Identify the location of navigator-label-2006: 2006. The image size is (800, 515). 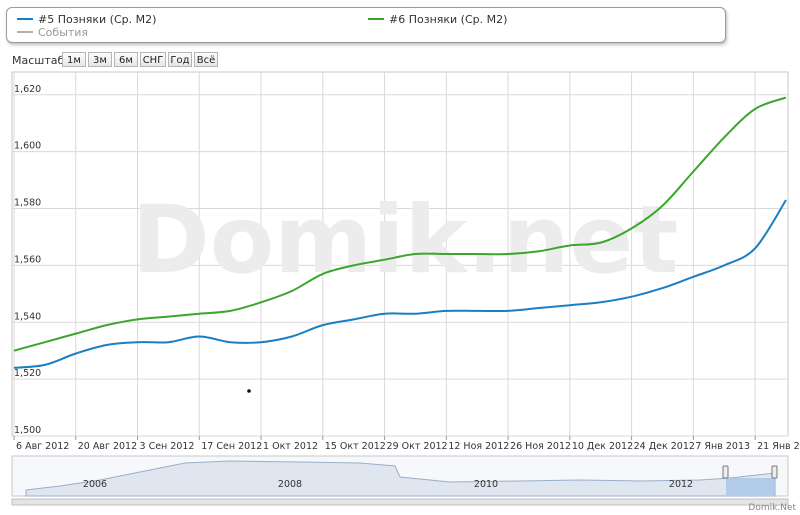
(95, 484).